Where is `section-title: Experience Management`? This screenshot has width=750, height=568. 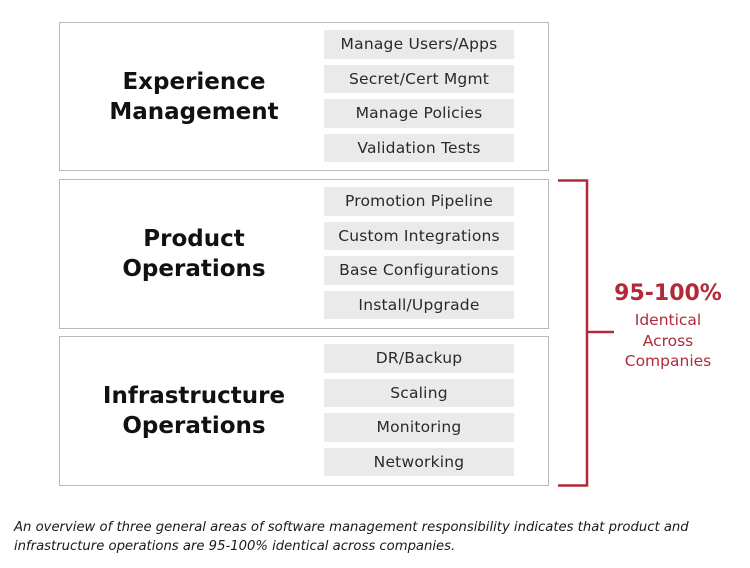
section-title: Experience Management is located at coordinates (194, 96).